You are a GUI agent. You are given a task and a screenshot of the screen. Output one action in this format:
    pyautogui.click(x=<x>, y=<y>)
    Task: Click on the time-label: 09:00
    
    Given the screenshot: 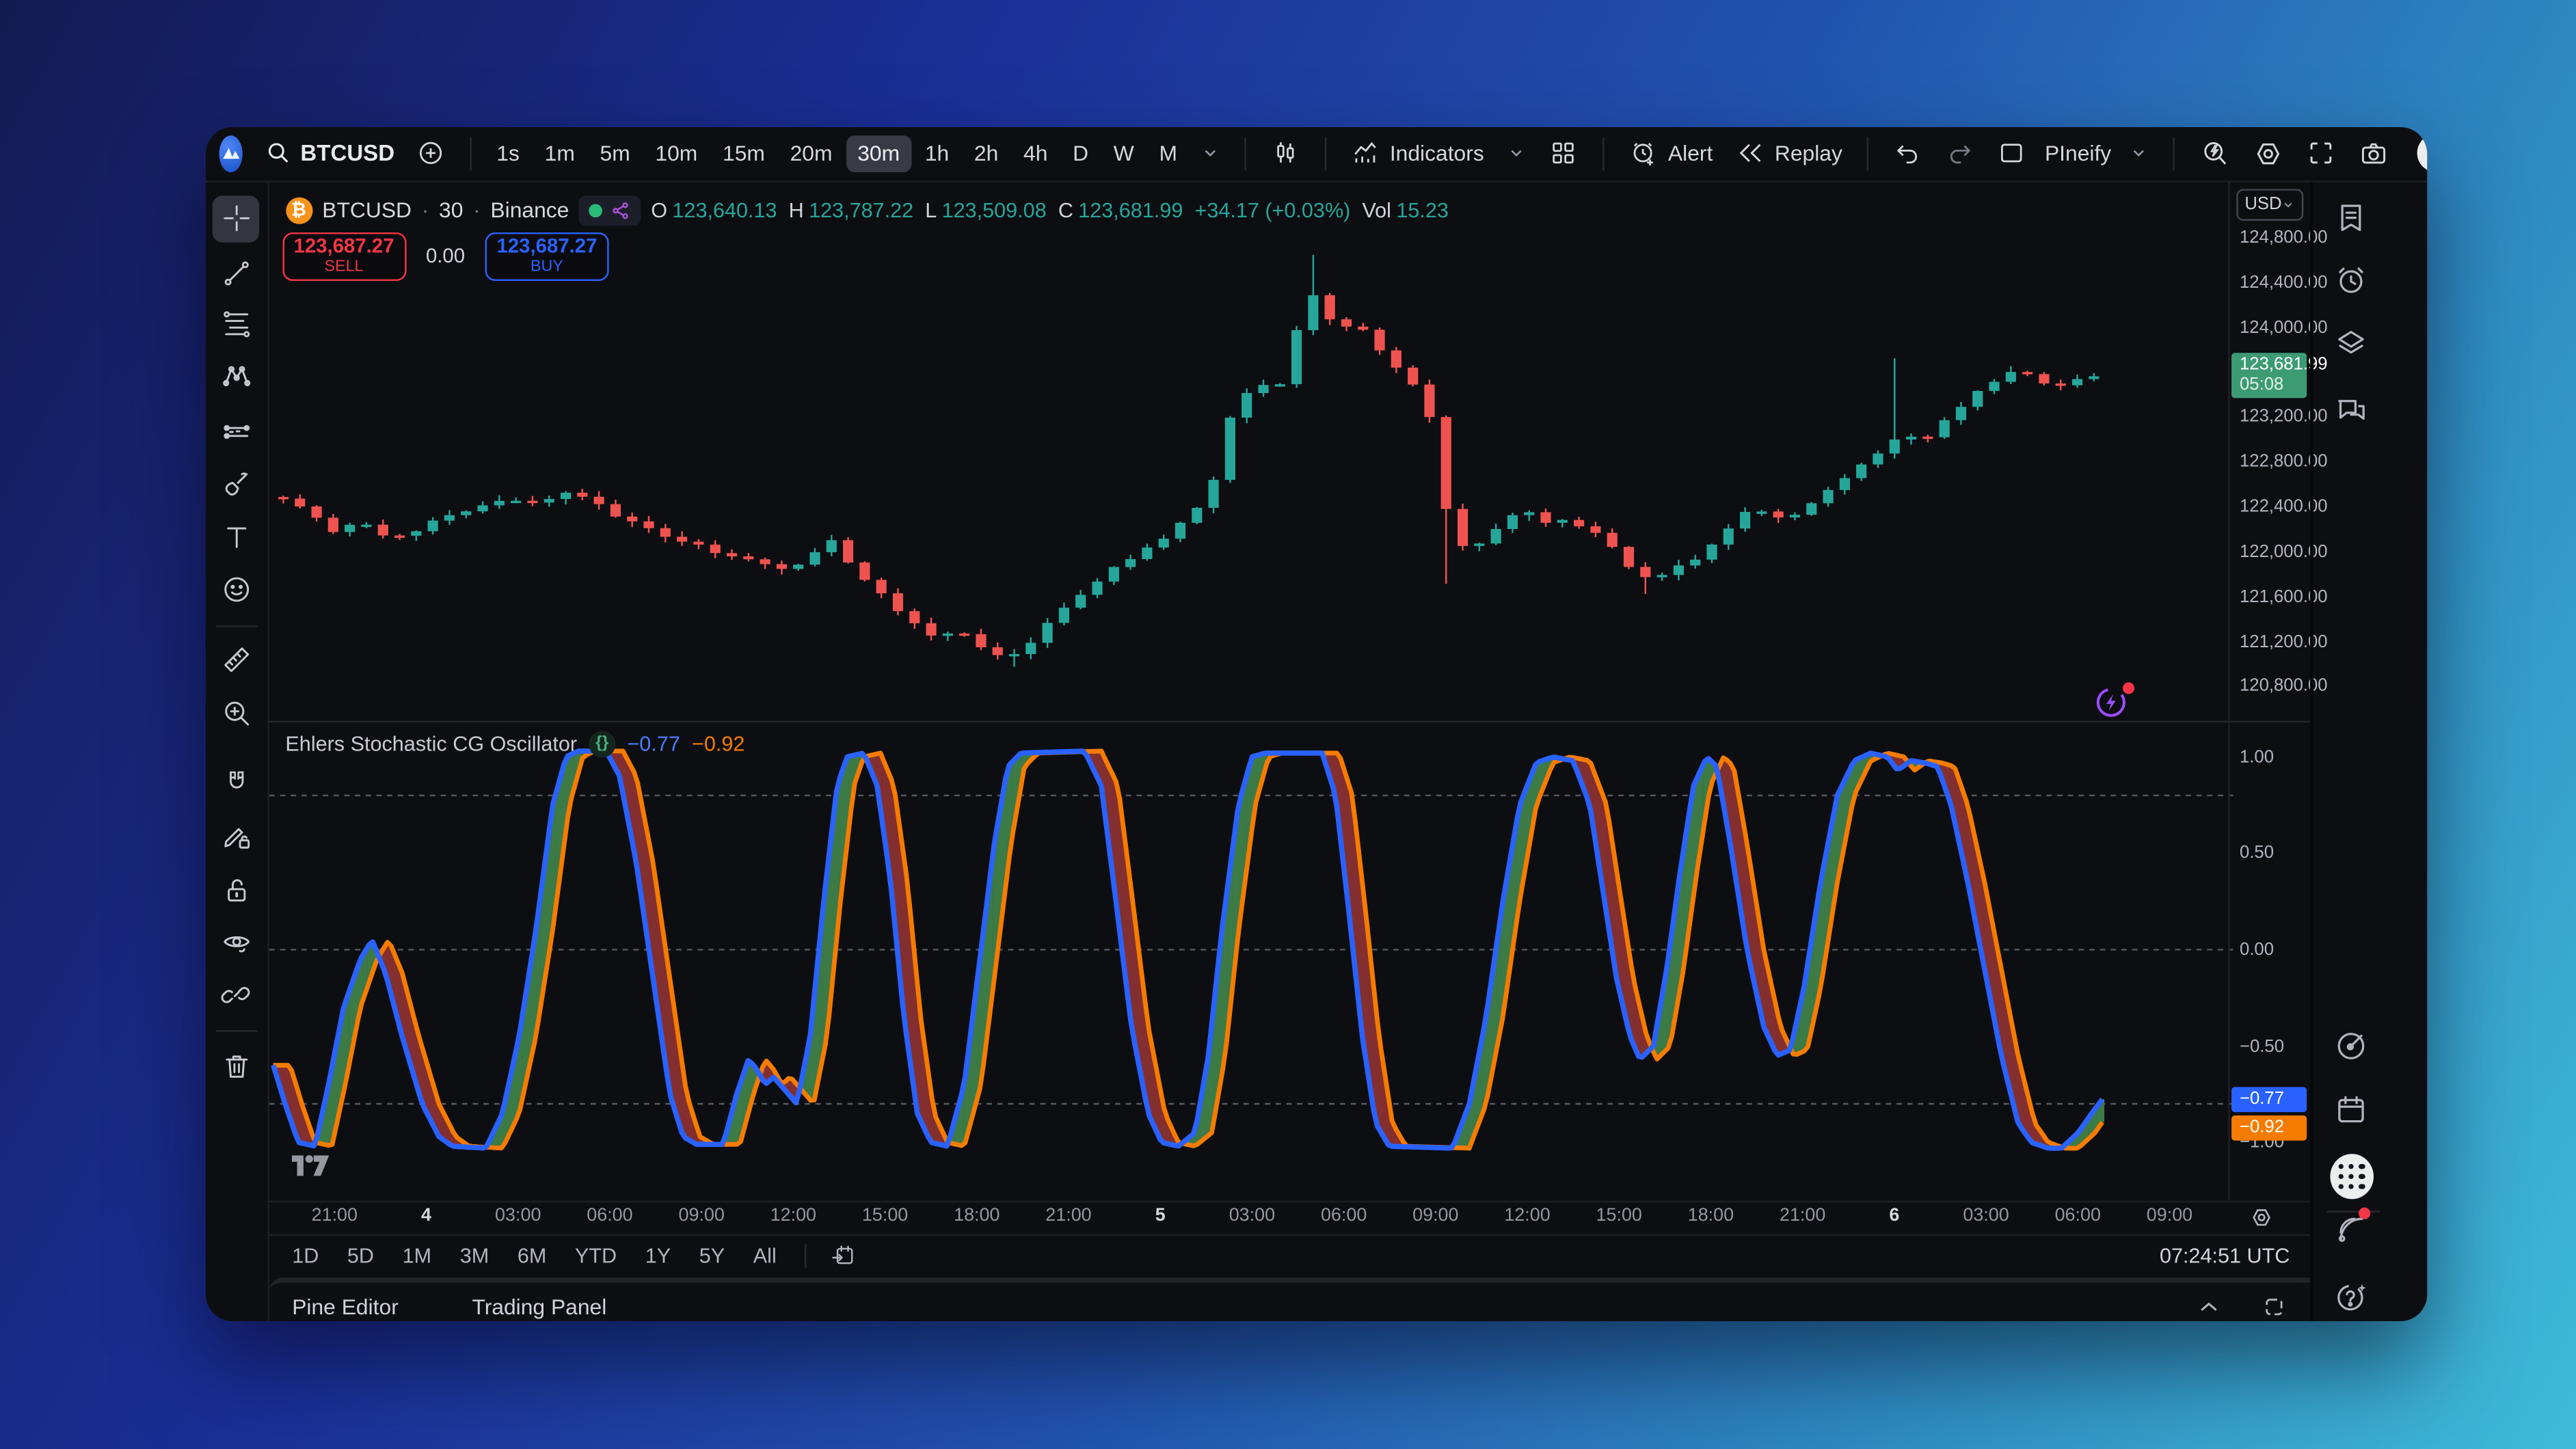 What is the action you would take?
    pyautogui.click(x=1435, y=1216)
    